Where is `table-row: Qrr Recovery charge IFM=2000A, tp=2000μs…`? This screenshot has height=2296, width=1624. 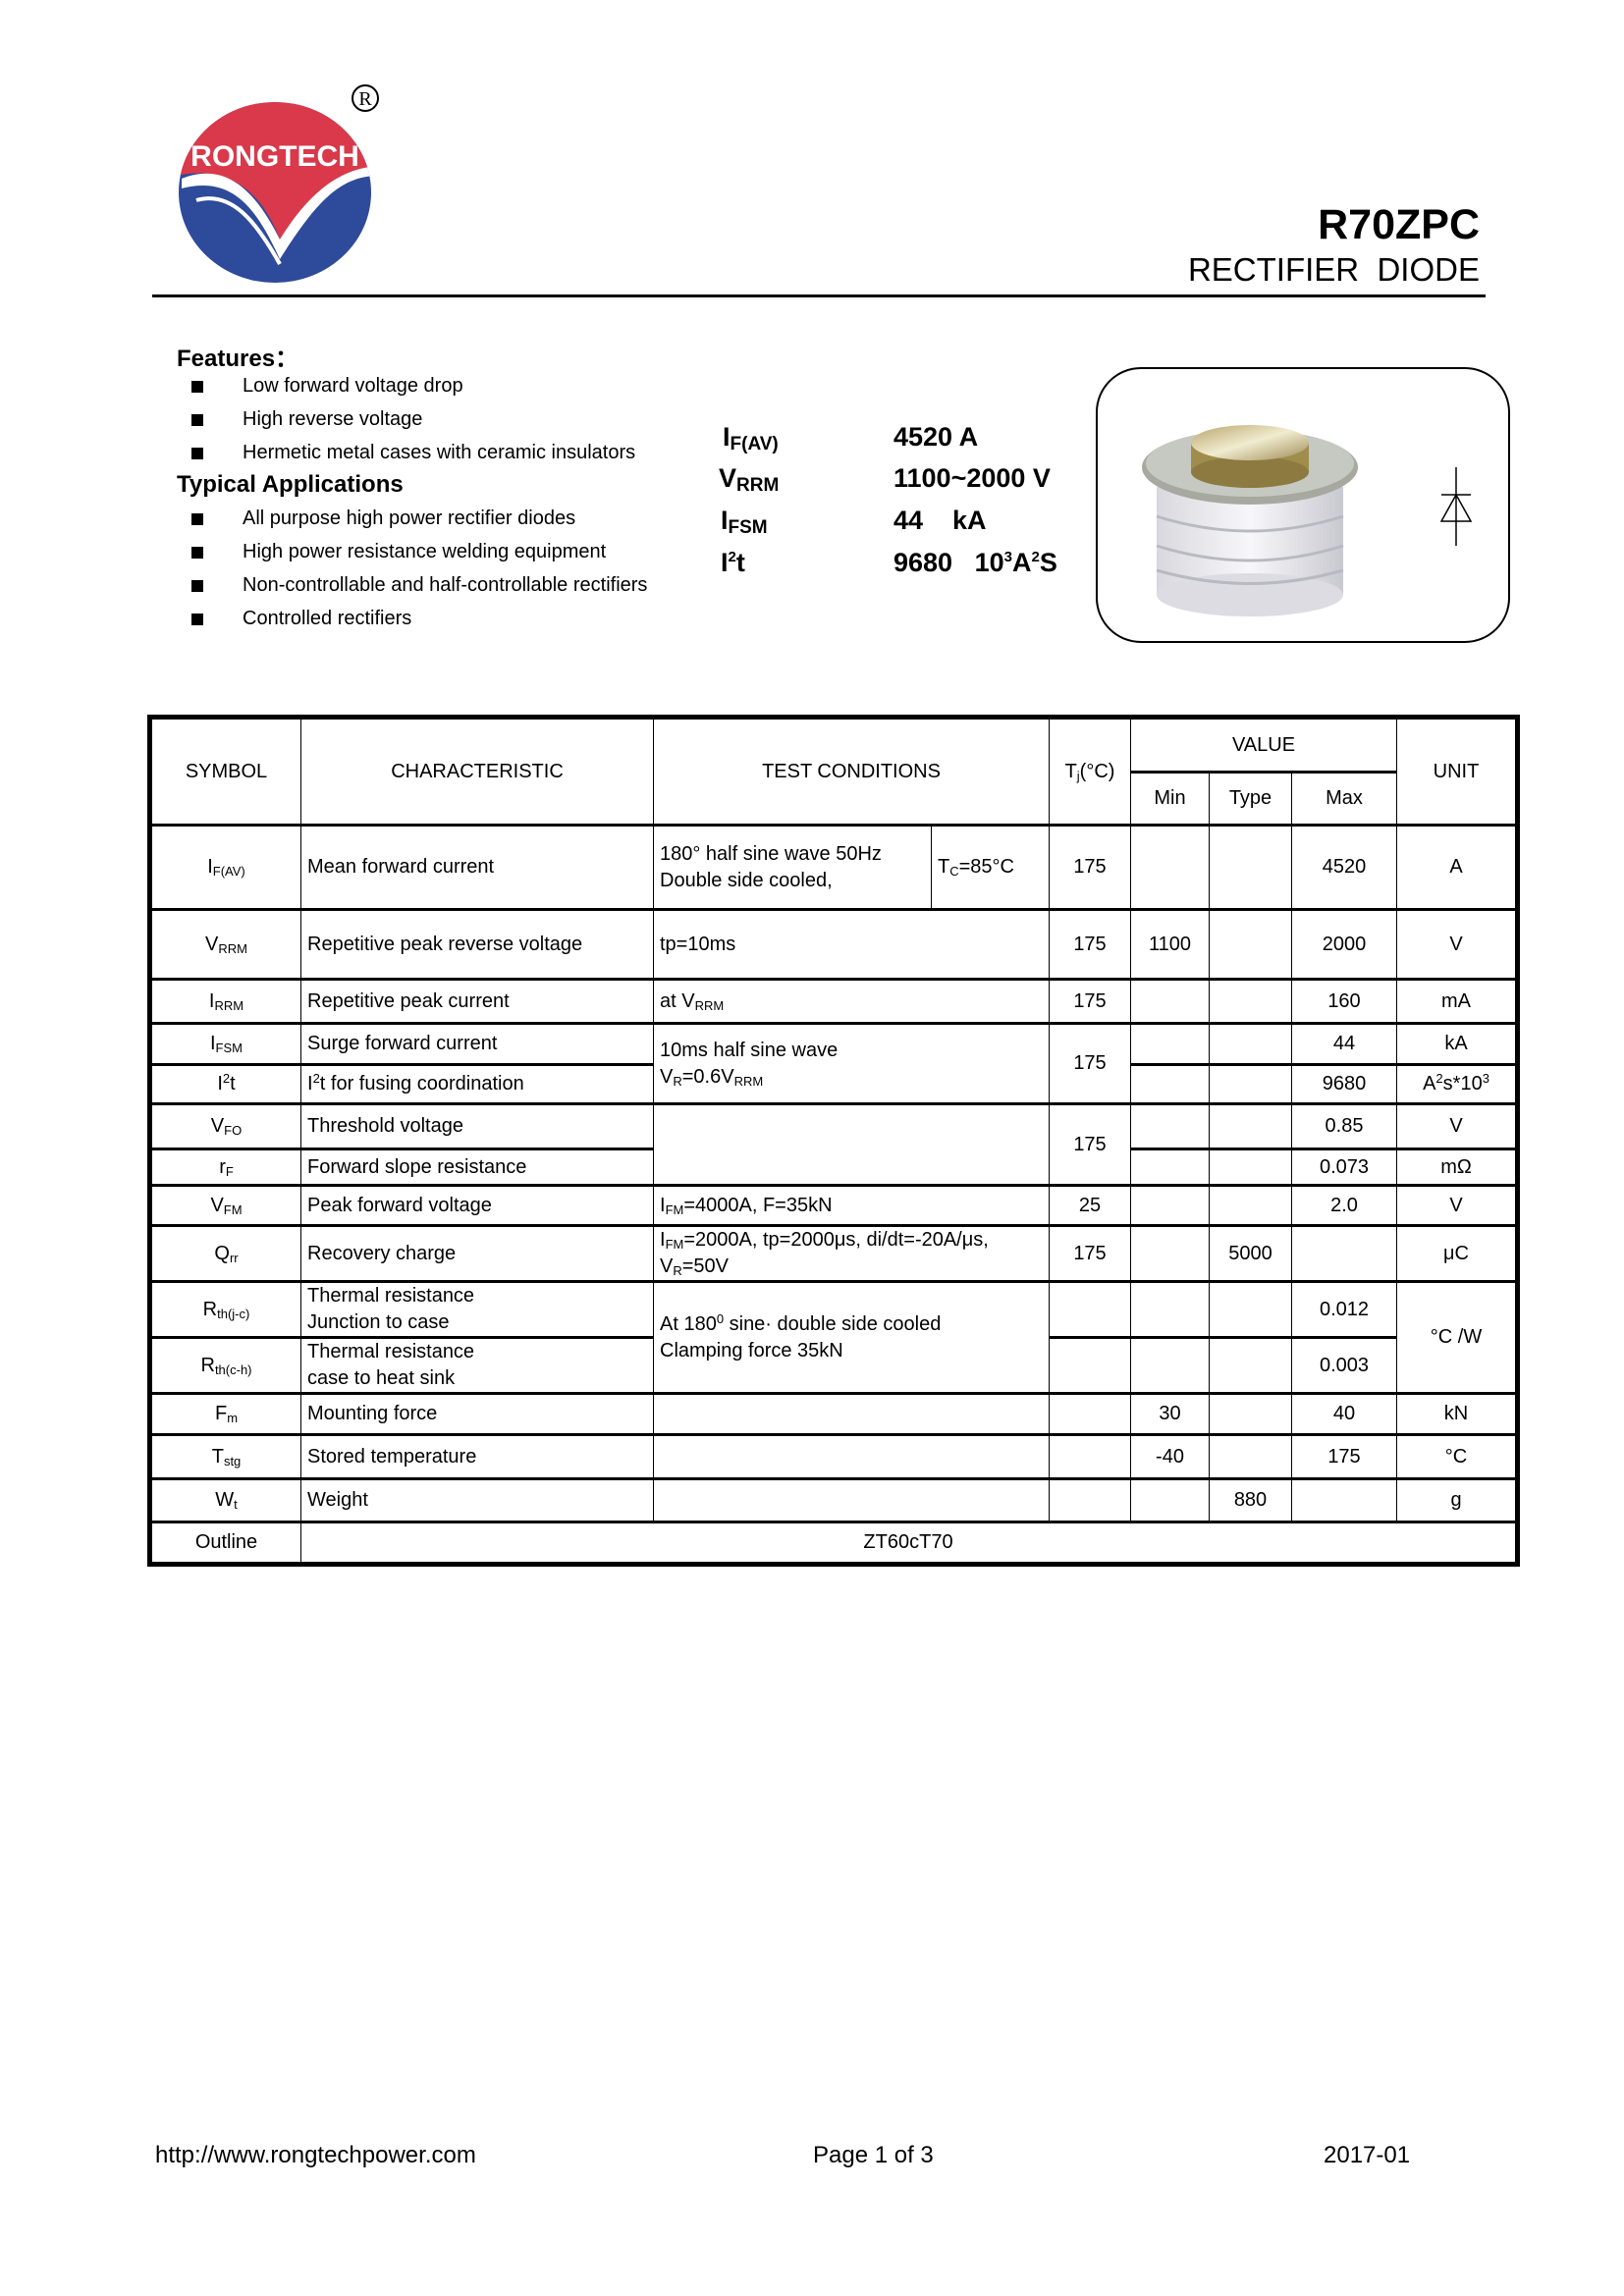 table-row: Qrr Recovery charge IFM=2000A, tp=2000μs… is located at coordinates (833, 1253).